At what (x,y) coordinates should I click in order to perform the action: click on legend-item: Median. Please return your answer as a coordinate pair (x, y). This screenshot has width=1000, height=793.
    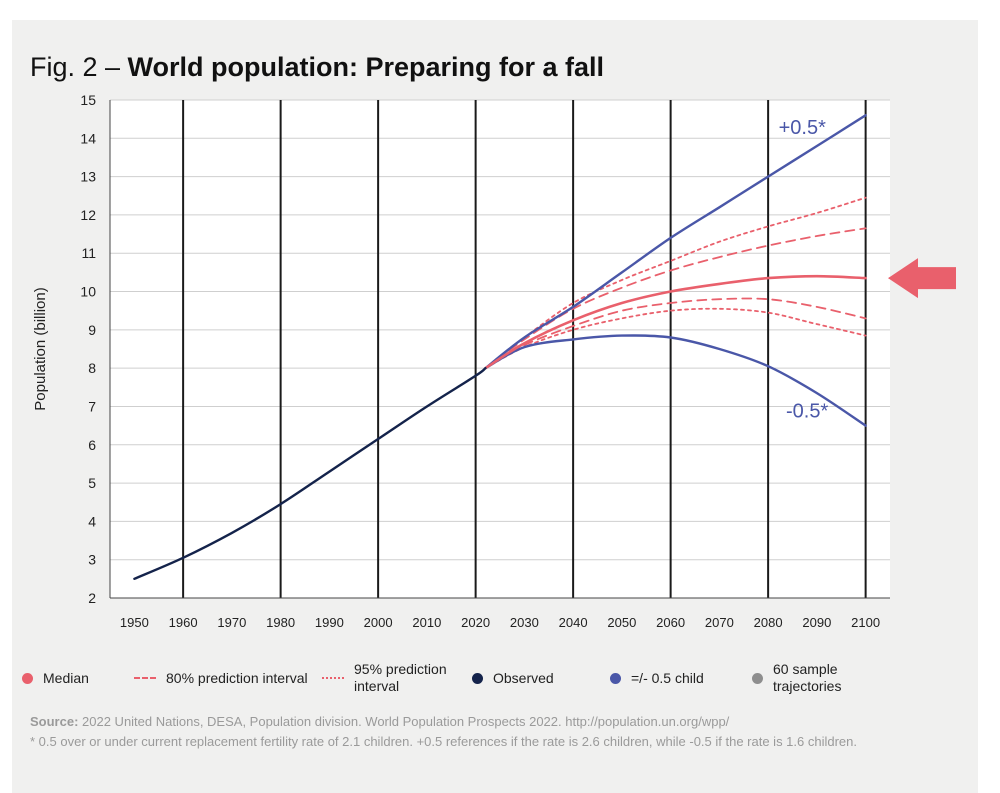
    Looking at the image, I should click on (77, 678).